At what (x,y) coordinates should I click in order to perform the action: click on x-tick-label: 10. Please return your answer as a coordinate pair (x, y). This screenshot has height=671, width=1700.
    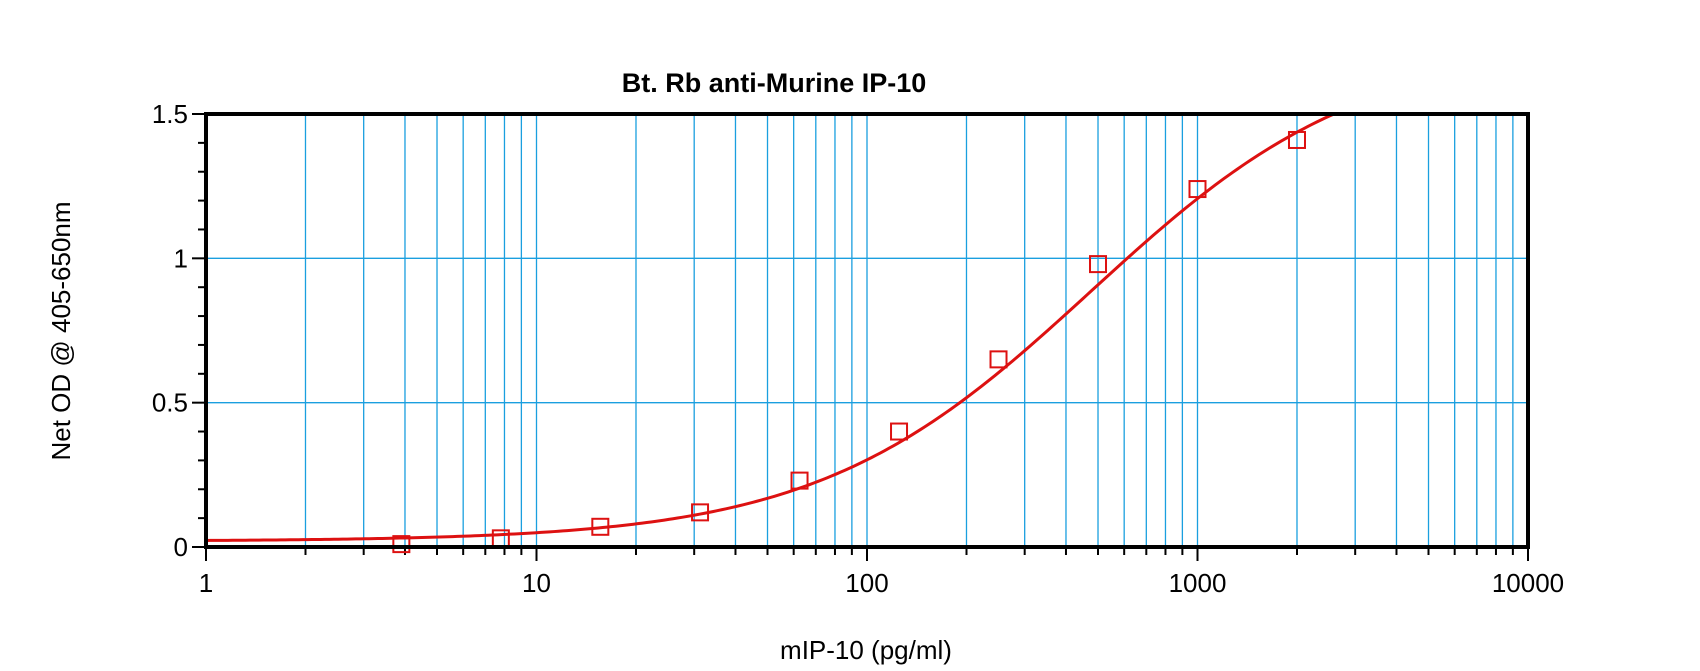
    Looking at the image, I should click on (536, 583).